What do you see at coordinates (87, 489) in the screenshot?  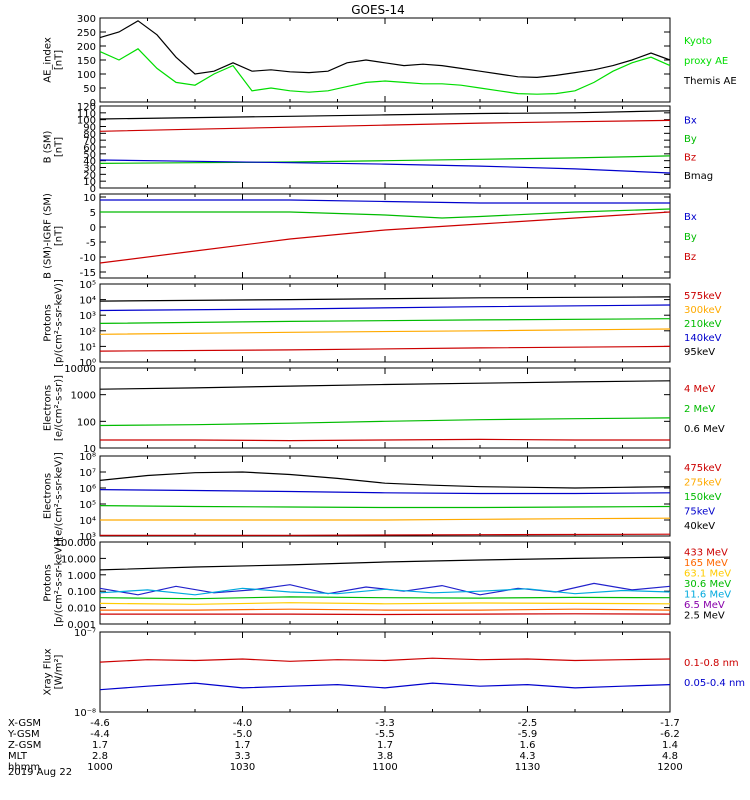 I see `y-tick-label: 10⁶` at bounding box center [87, 489].